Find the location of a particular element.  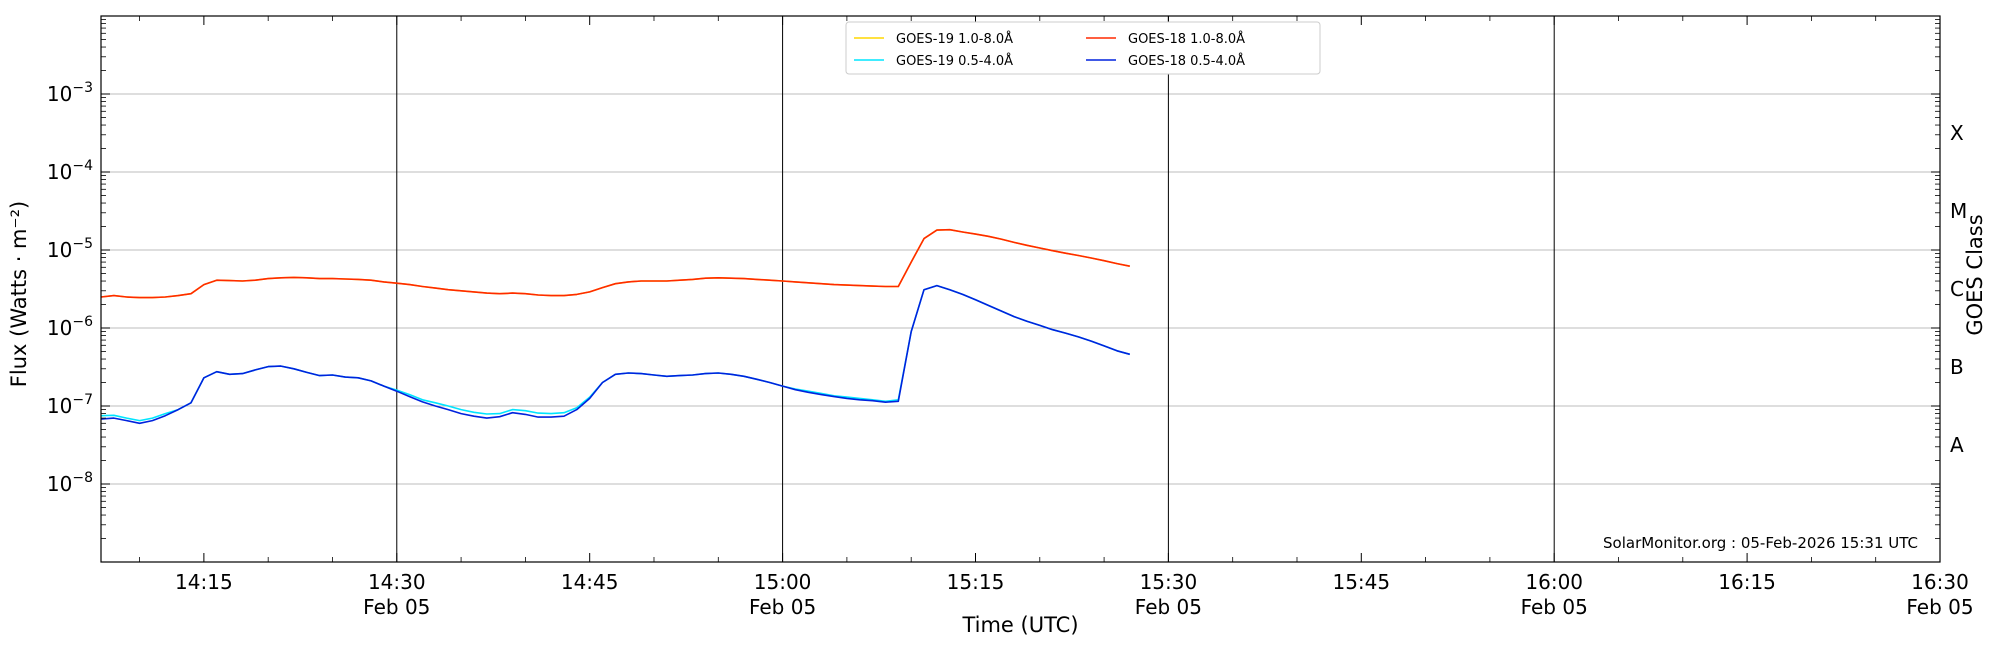

x-tick-label: 15:30 is located at coordinates (1169, 582).